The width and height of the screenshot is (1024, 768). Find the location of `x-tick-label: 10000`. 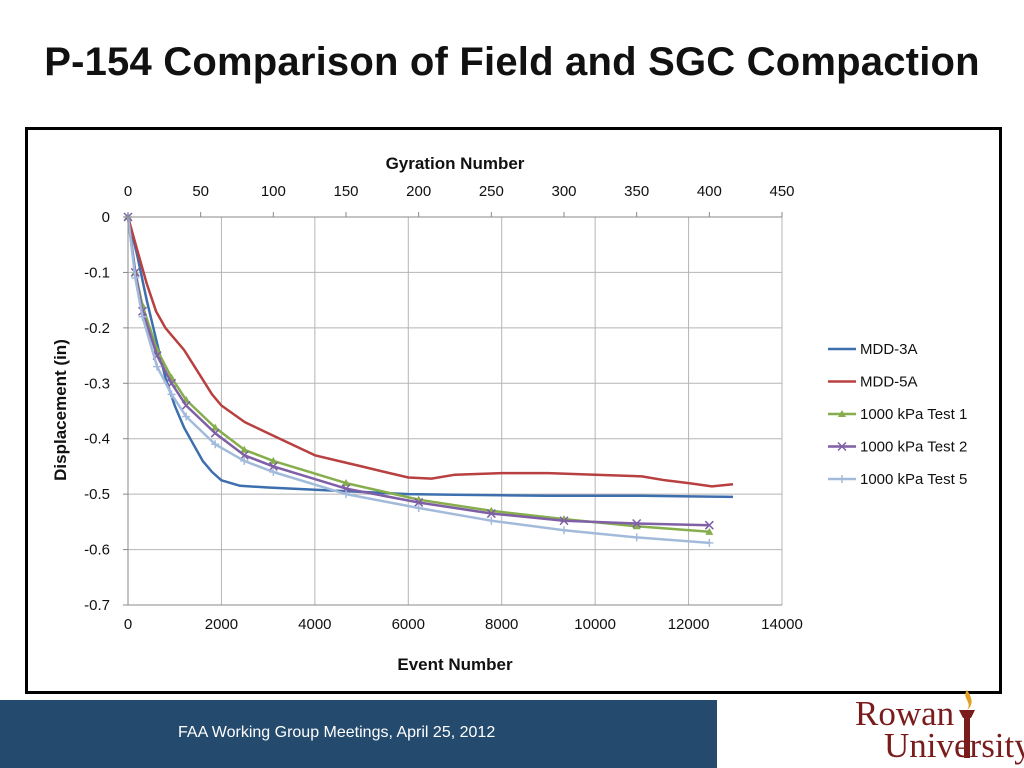

x-tick-label: 10000 is located at coordinates (595, 624).